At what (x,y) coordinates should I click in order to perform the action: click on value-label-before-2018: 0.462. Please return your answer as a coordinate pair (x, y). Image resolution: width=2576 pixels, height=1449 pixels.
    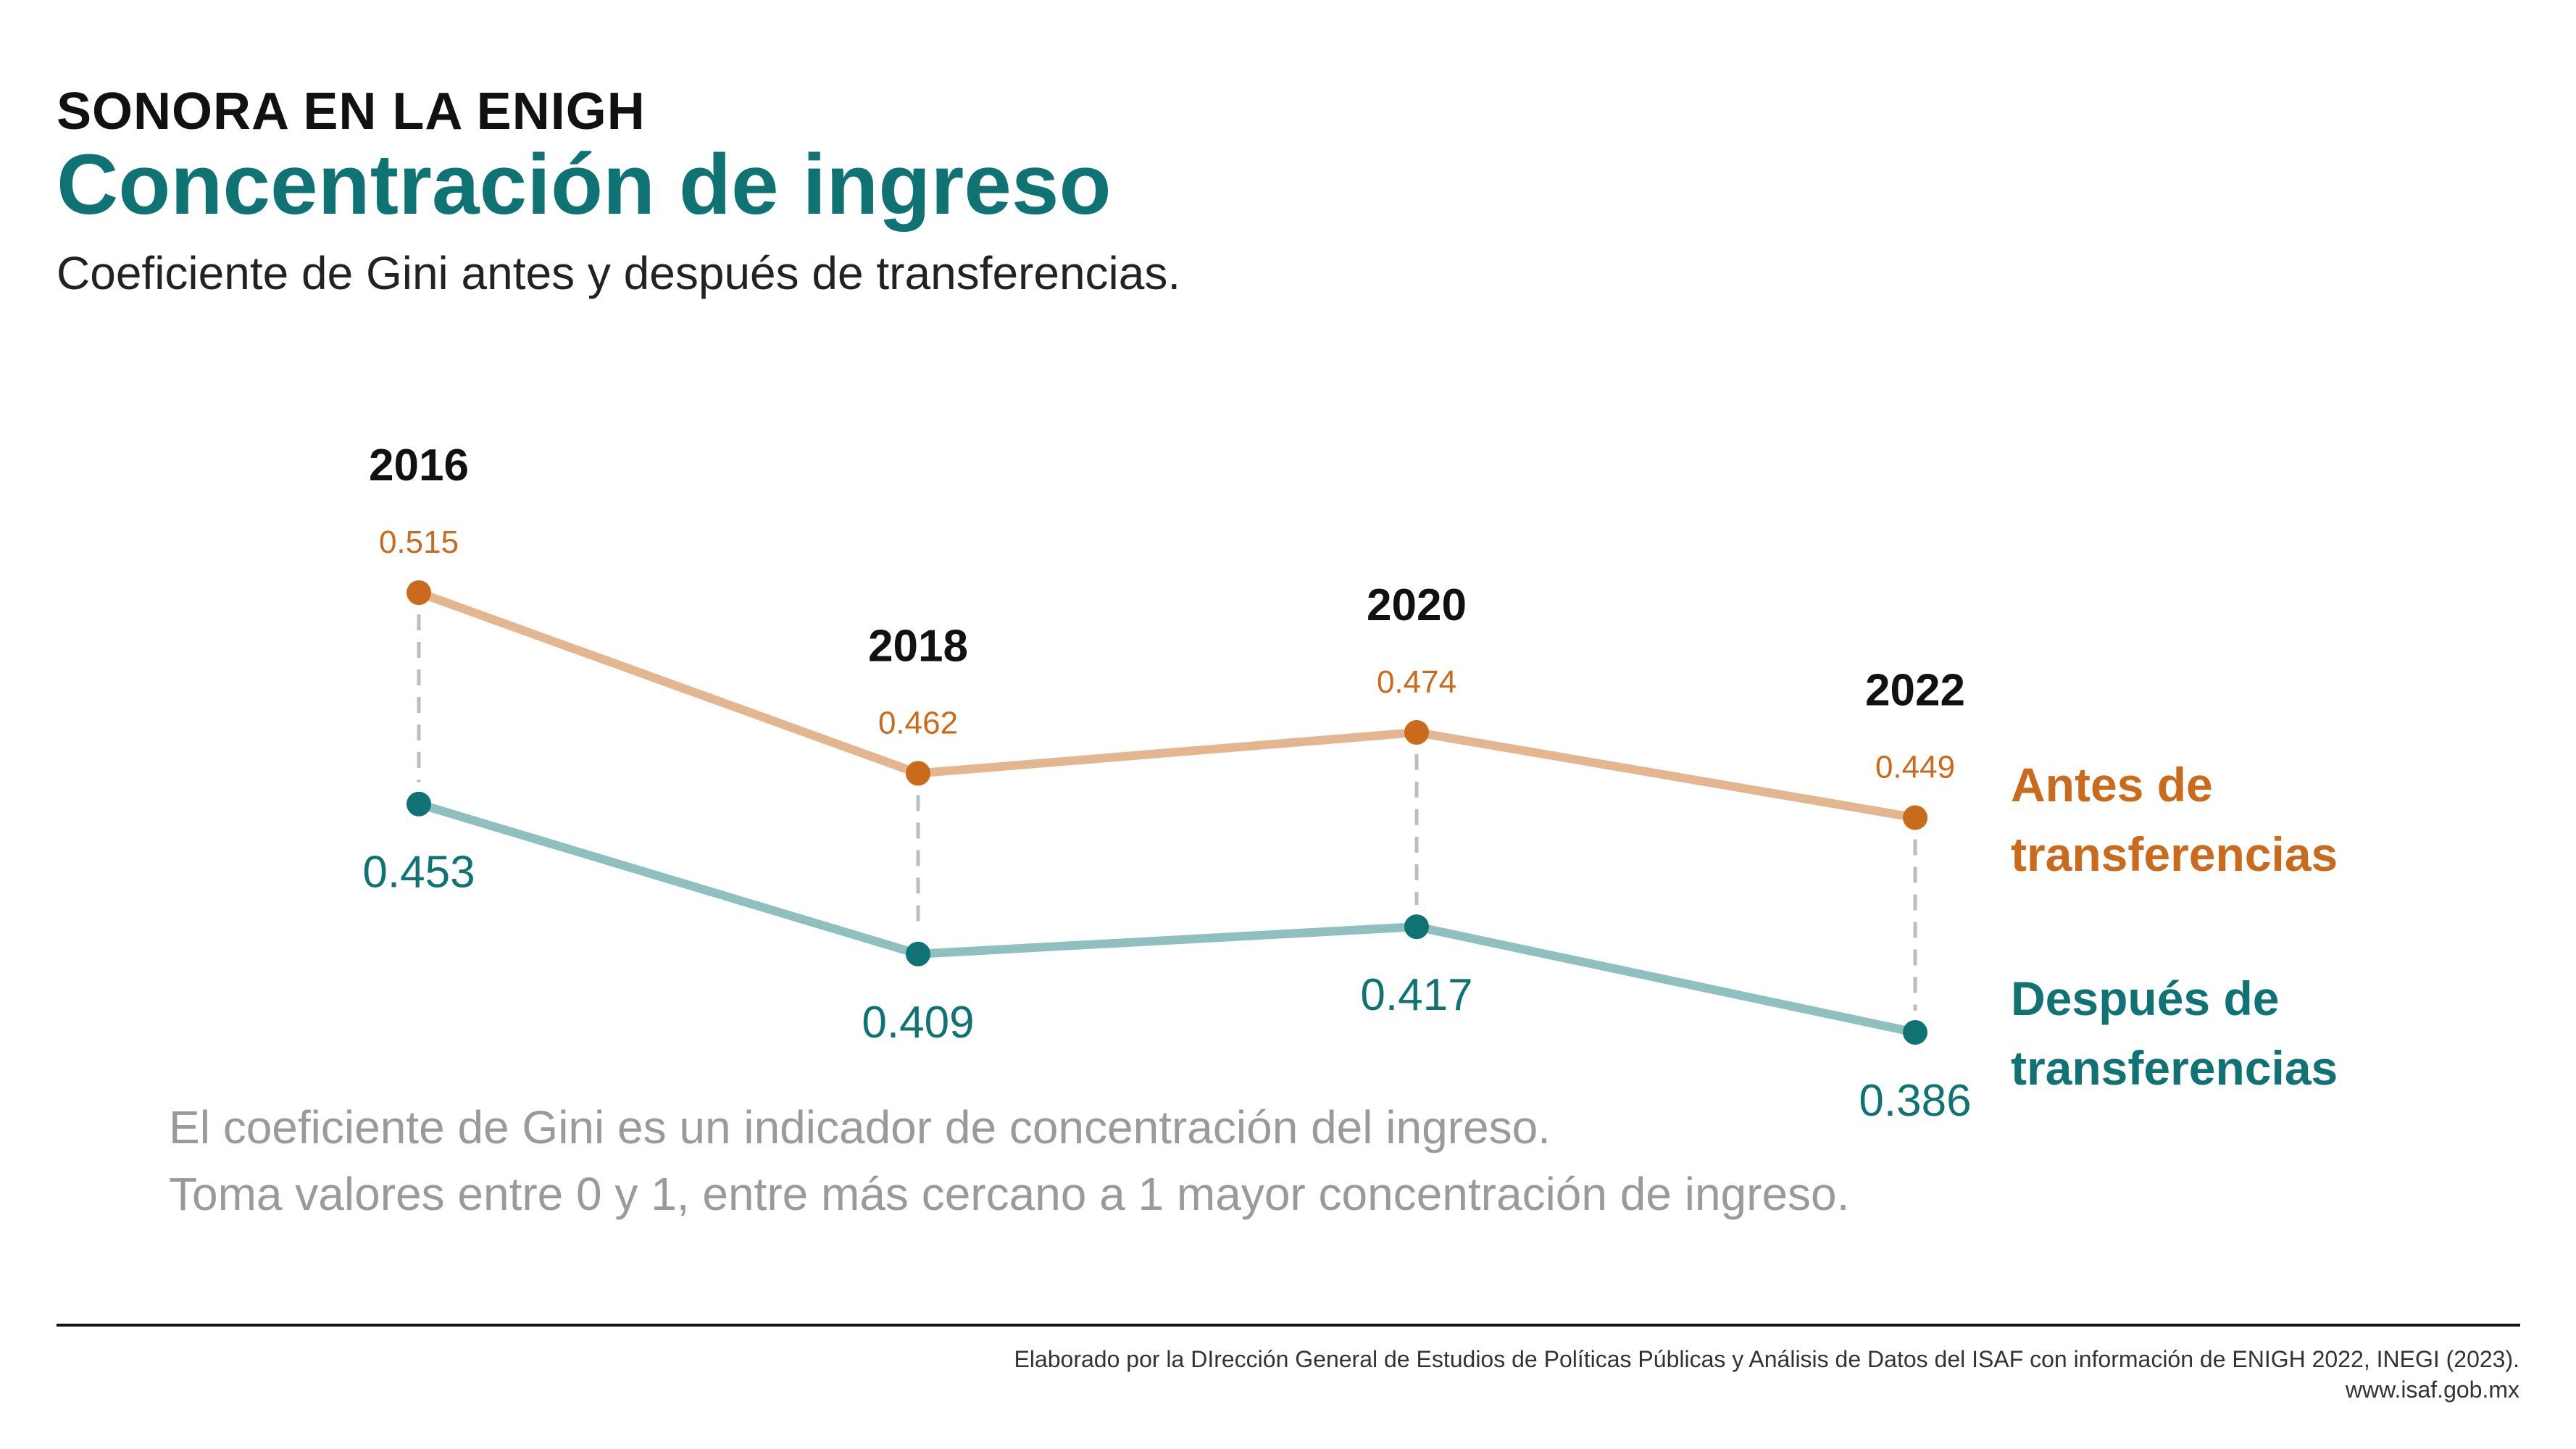
    Looking at the image, I should click on (918, 722).